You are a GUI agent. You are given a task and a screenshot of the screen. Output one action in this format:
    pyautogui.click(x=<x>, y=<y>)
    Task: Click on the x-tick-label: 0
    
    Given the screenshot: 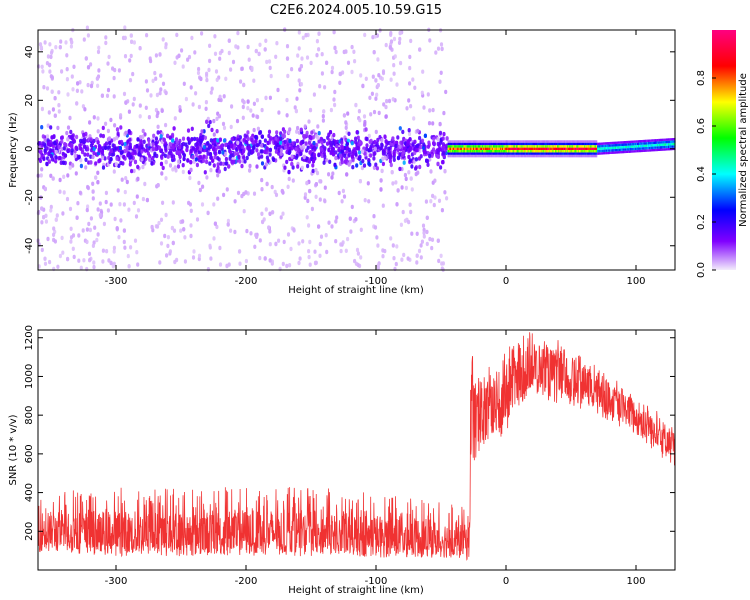 What is the action you would take?
    pyautogui.click(x=506, y=281)
    